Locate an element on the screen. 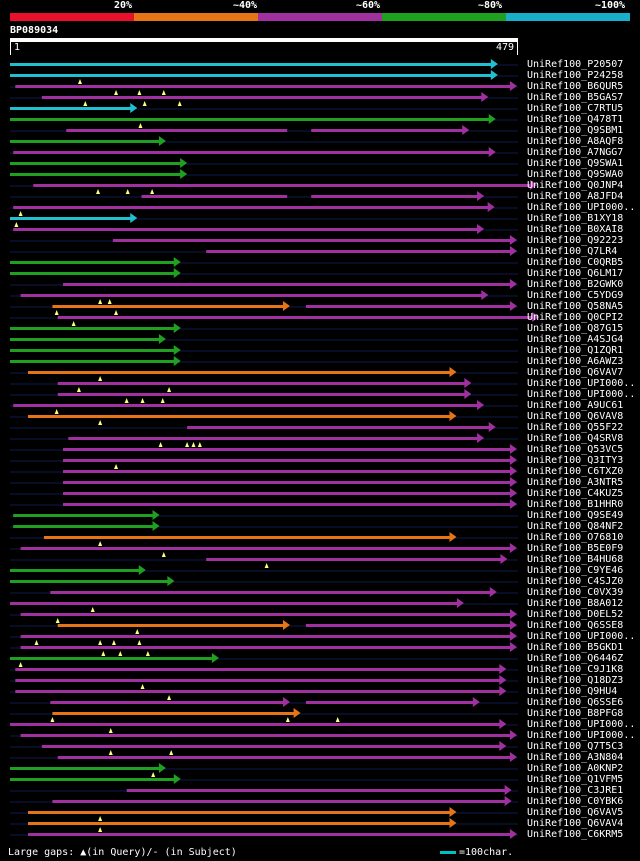 This screenshot has width=640, height=861. hit-label: UniRef100_O76810 is located at coordinates (575, 537).